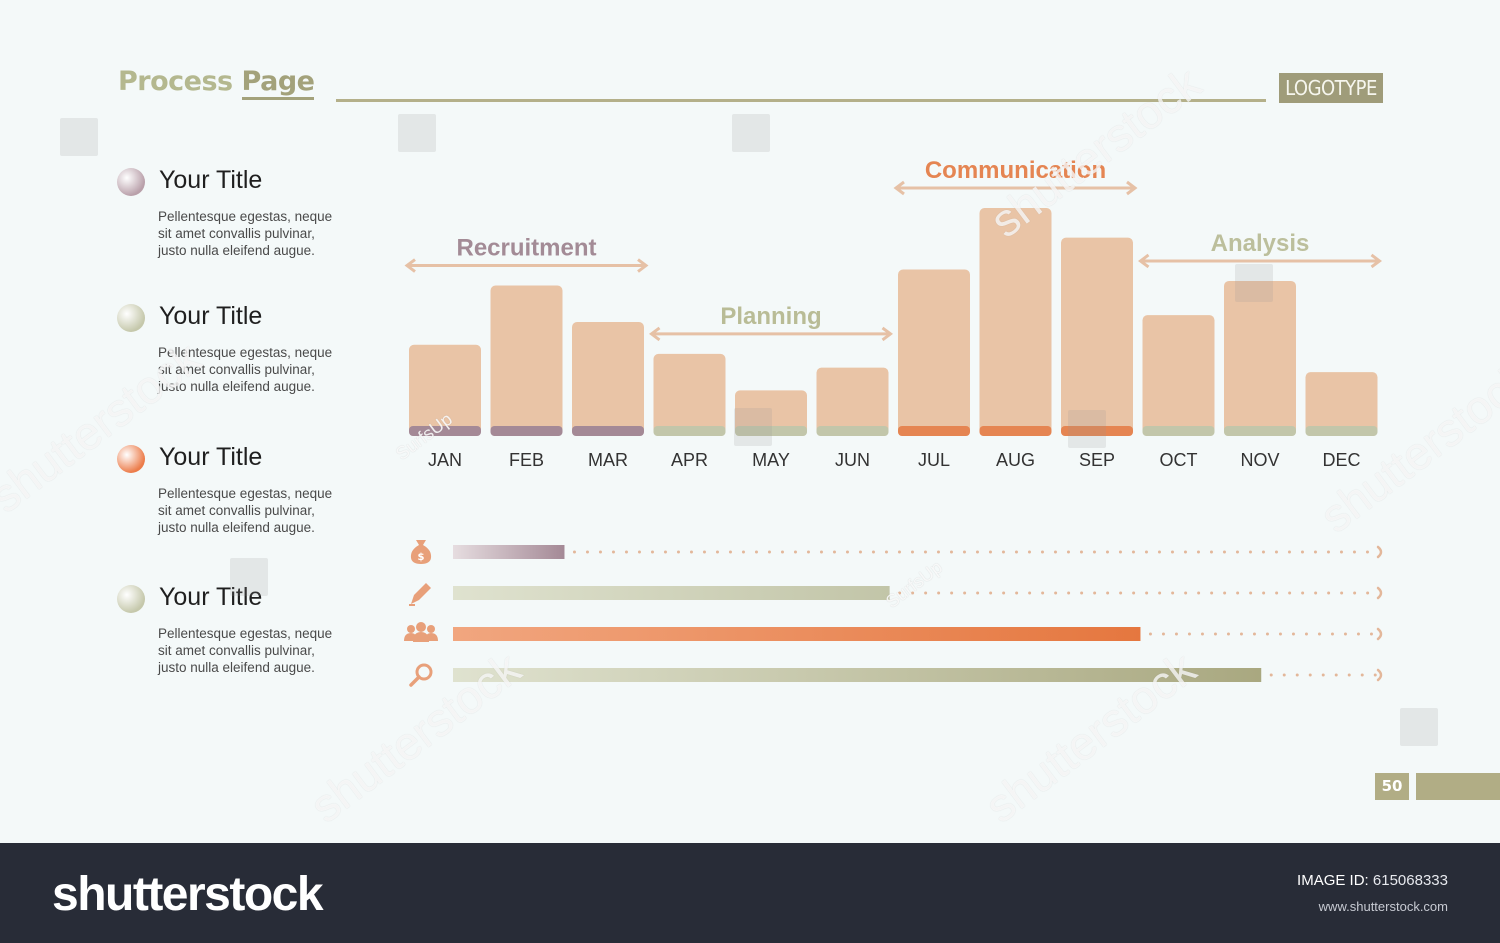 The height and width of the screenshot is (943, 1500). What do you see at coordinates (526, 431) in the screenshot?
I see `bar-base-feb` at bounding box center [526, 431].